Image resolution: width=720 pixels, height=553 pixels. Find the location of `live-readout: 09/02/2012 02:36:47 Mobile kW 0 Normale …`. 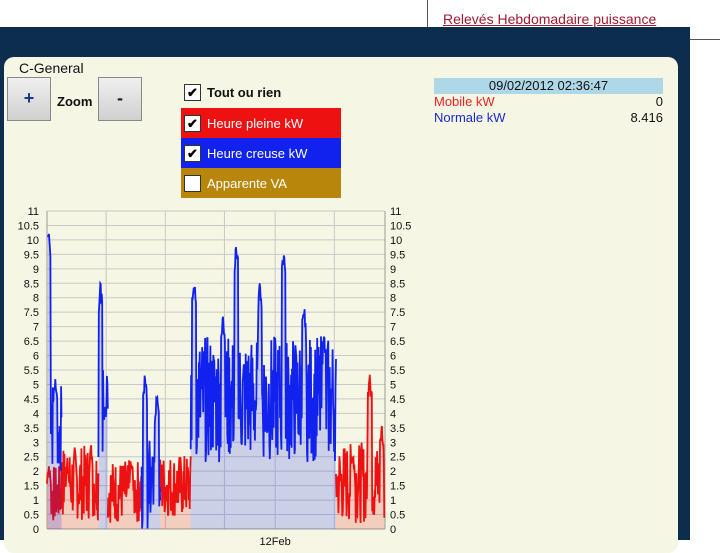

live-readout: 09/02/2012 02:36:47 Mobile kW 0 Normale … is located at coordinates (548, 102).